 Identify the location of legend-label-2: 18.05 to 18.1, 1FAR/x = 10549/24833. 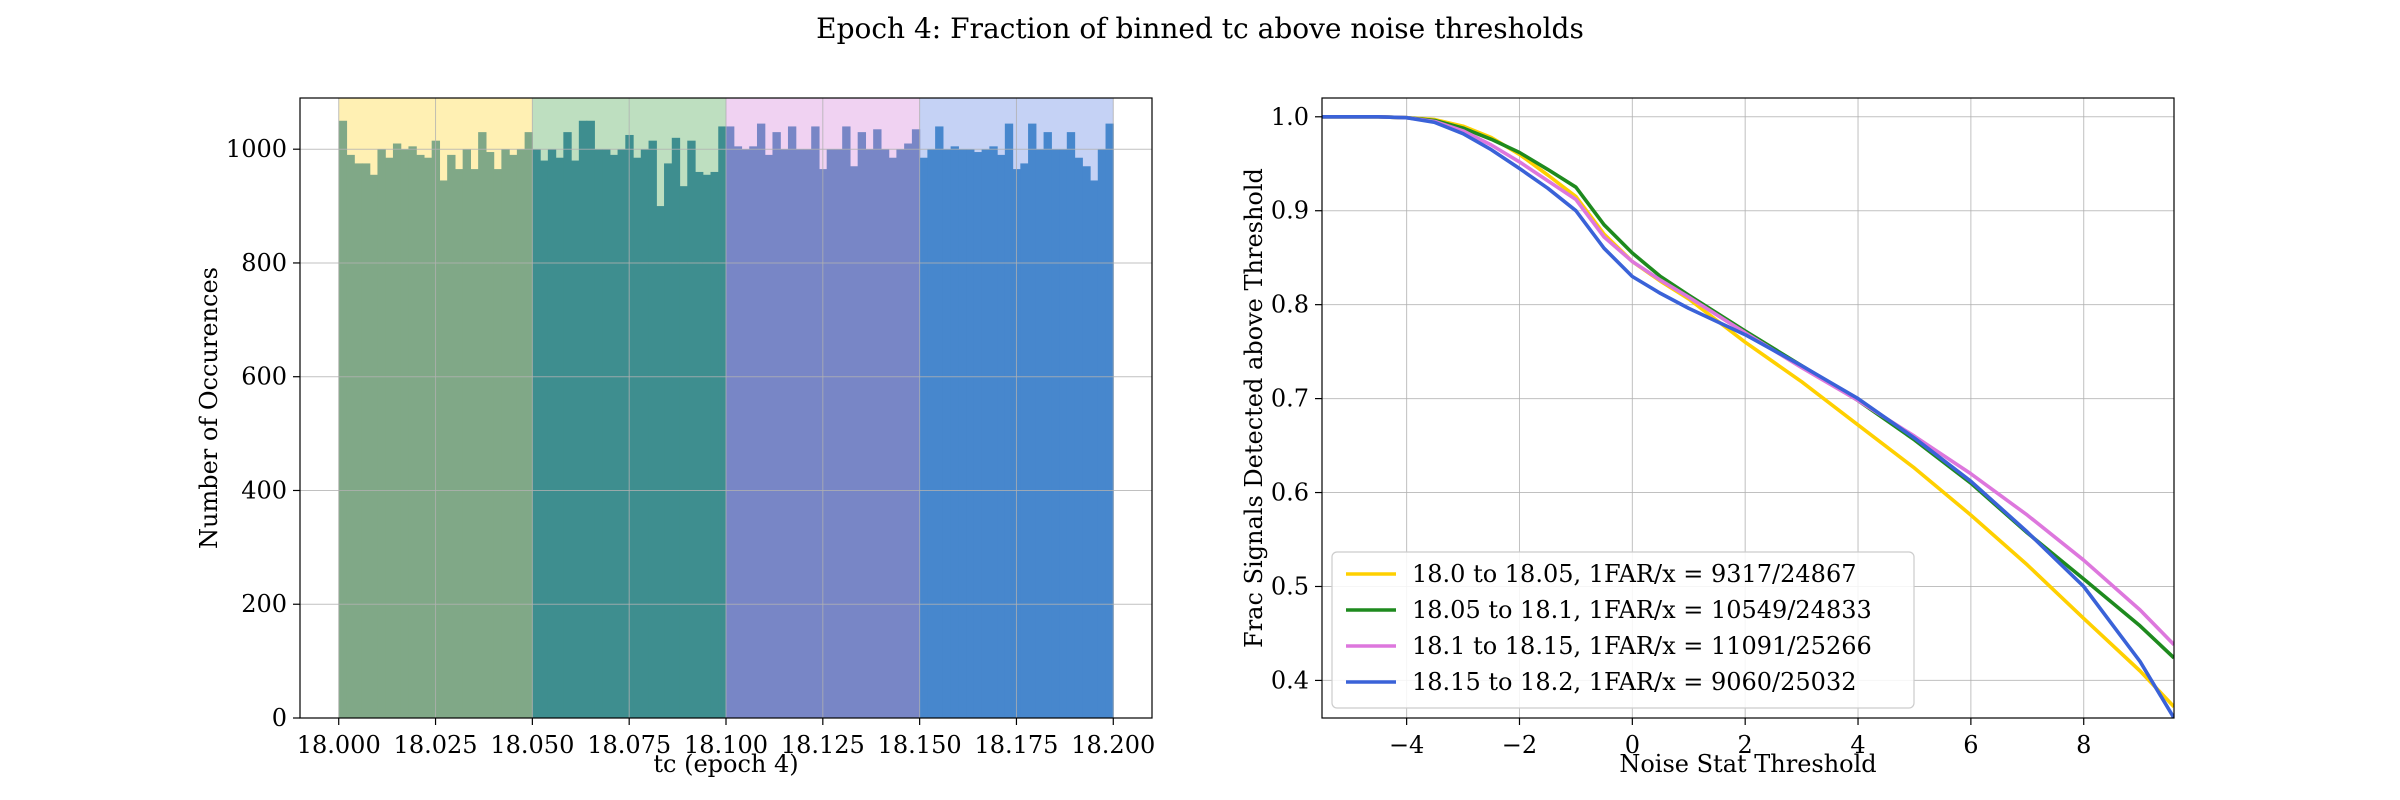
(1642, 610).